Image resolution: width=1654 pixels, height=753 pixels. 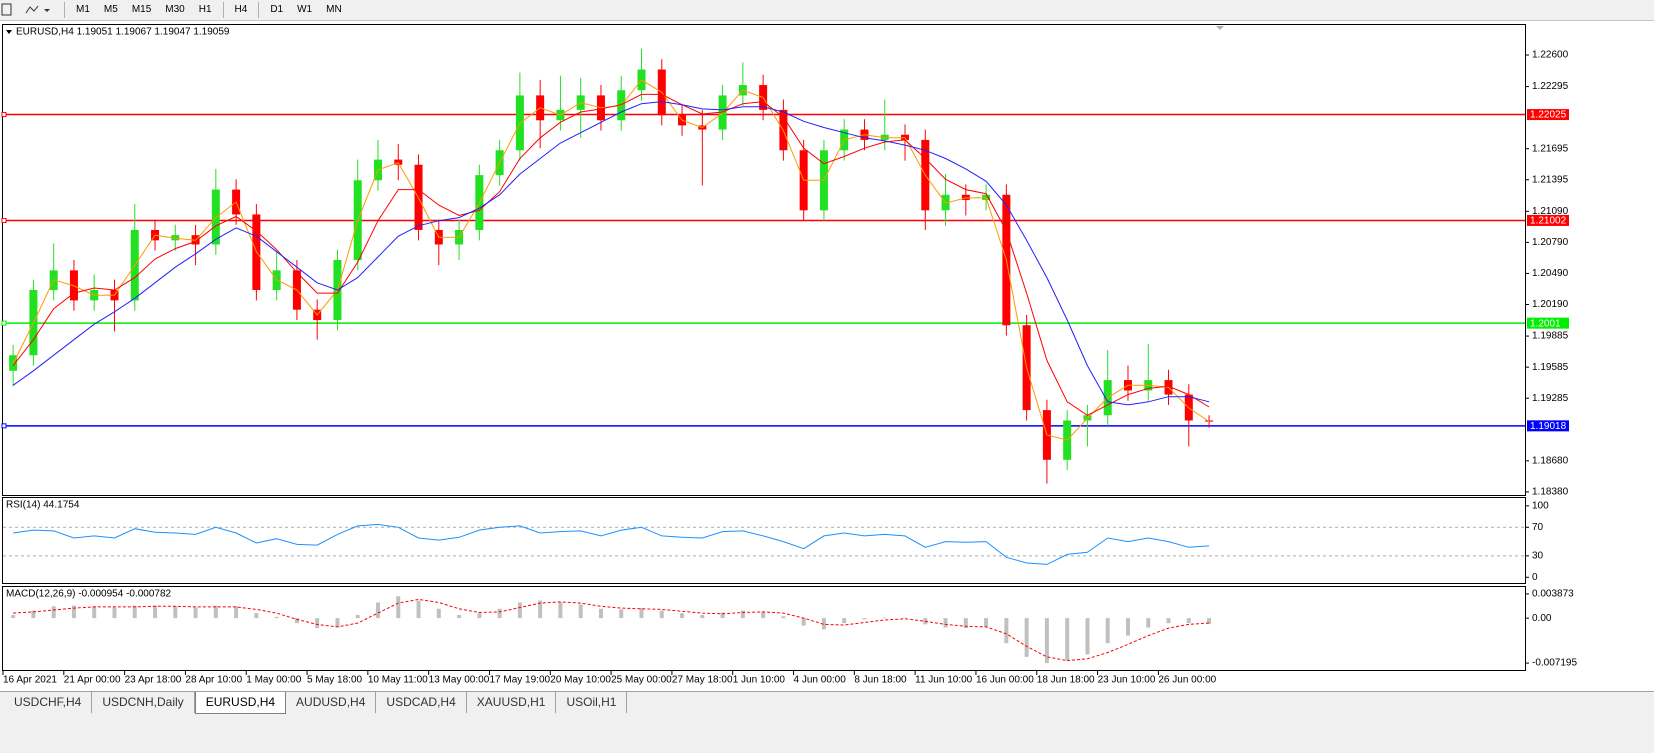 What do you see at coordinates (1538, 555) in the screenshot?
I see `y-tick-label: 30` at bounding box center [1538, 555].